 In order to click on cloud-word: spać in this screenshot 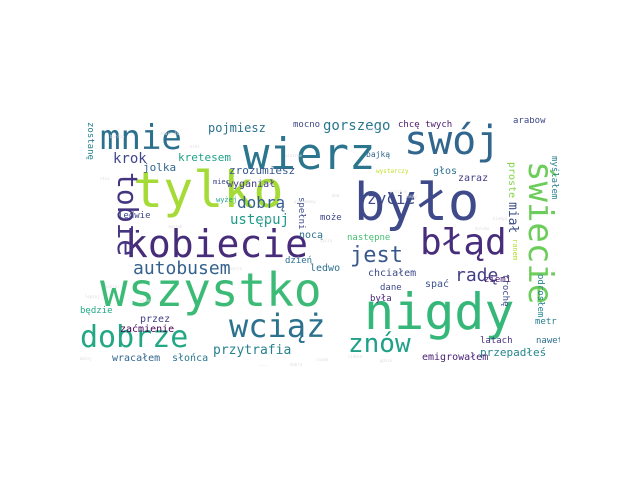, I will do `click(437, 284)`.